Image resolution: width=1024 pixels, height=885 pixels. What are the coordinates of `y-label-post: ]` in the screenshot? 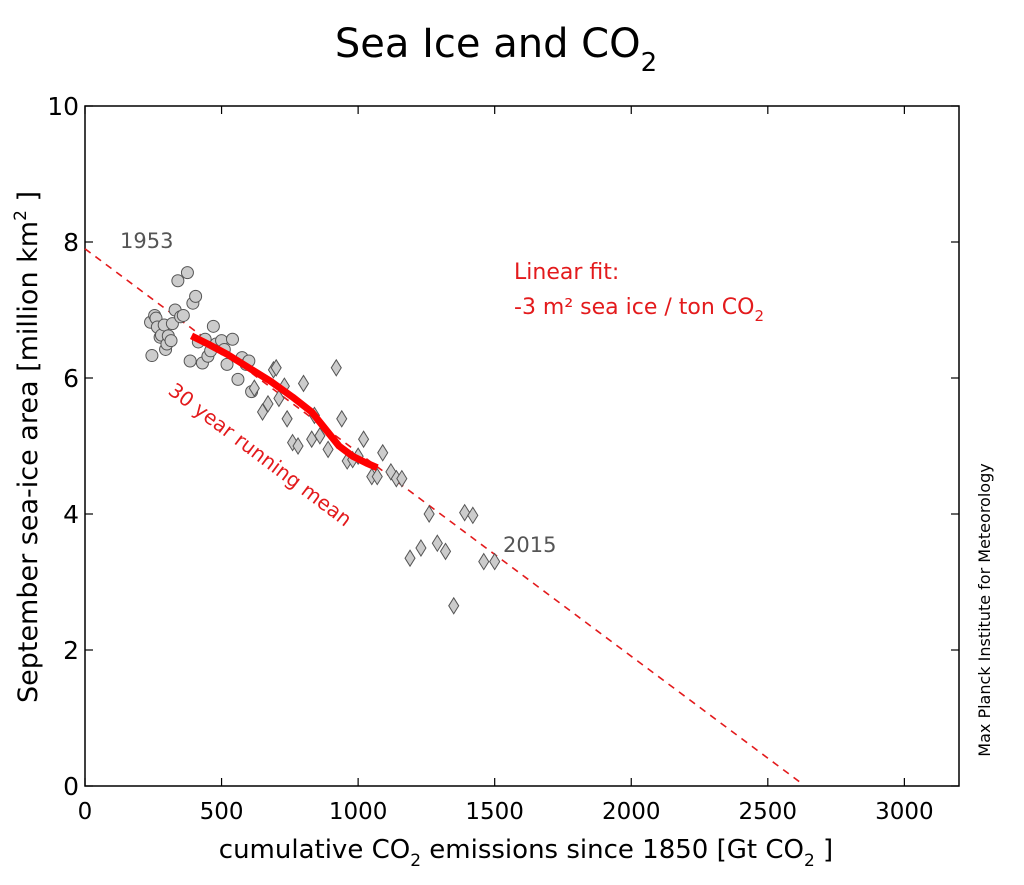 It's located at (28, 200).